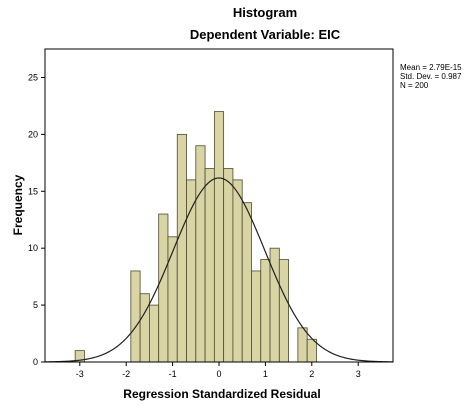  I want to click on y-tick-label: 25, so click(33, 77).